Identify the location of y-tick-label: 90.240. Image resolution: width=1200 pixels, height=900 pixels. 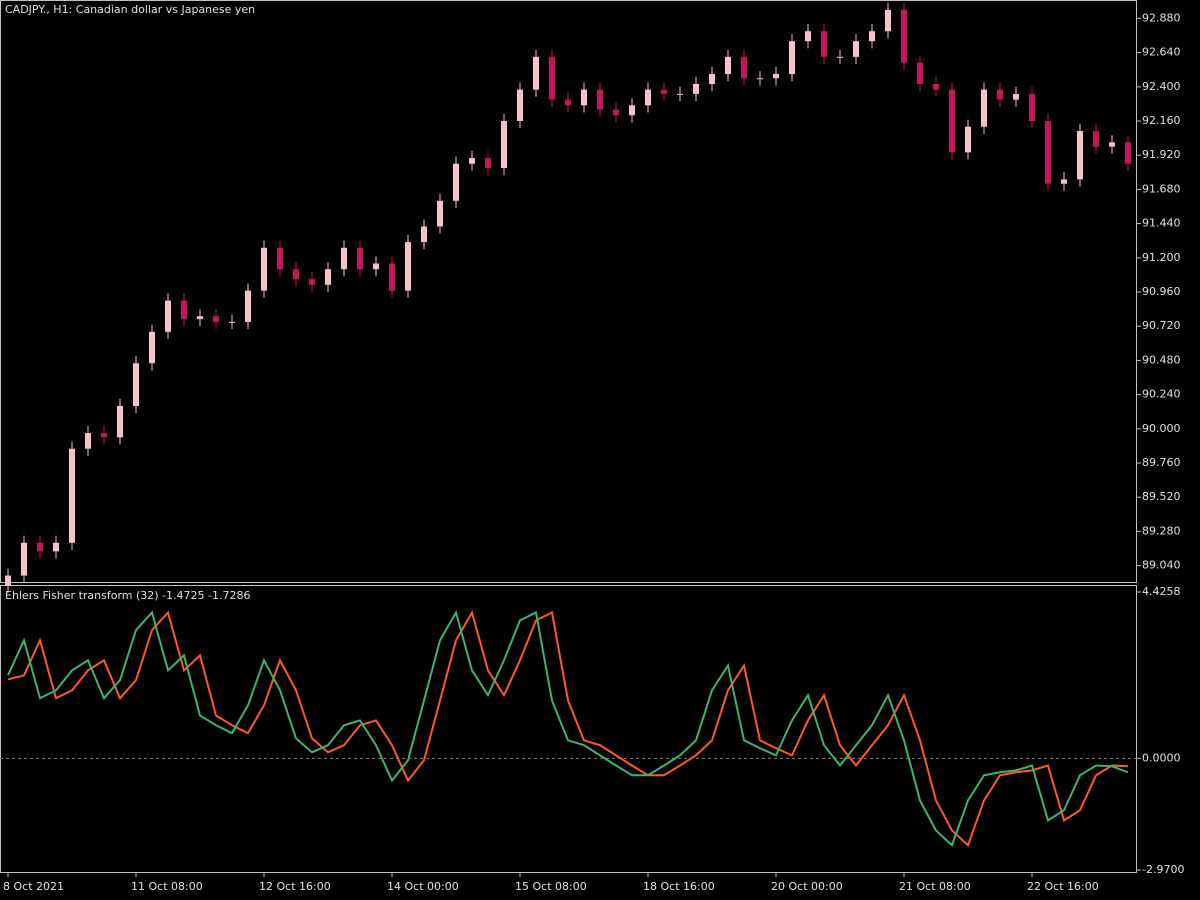
(1161, 394).